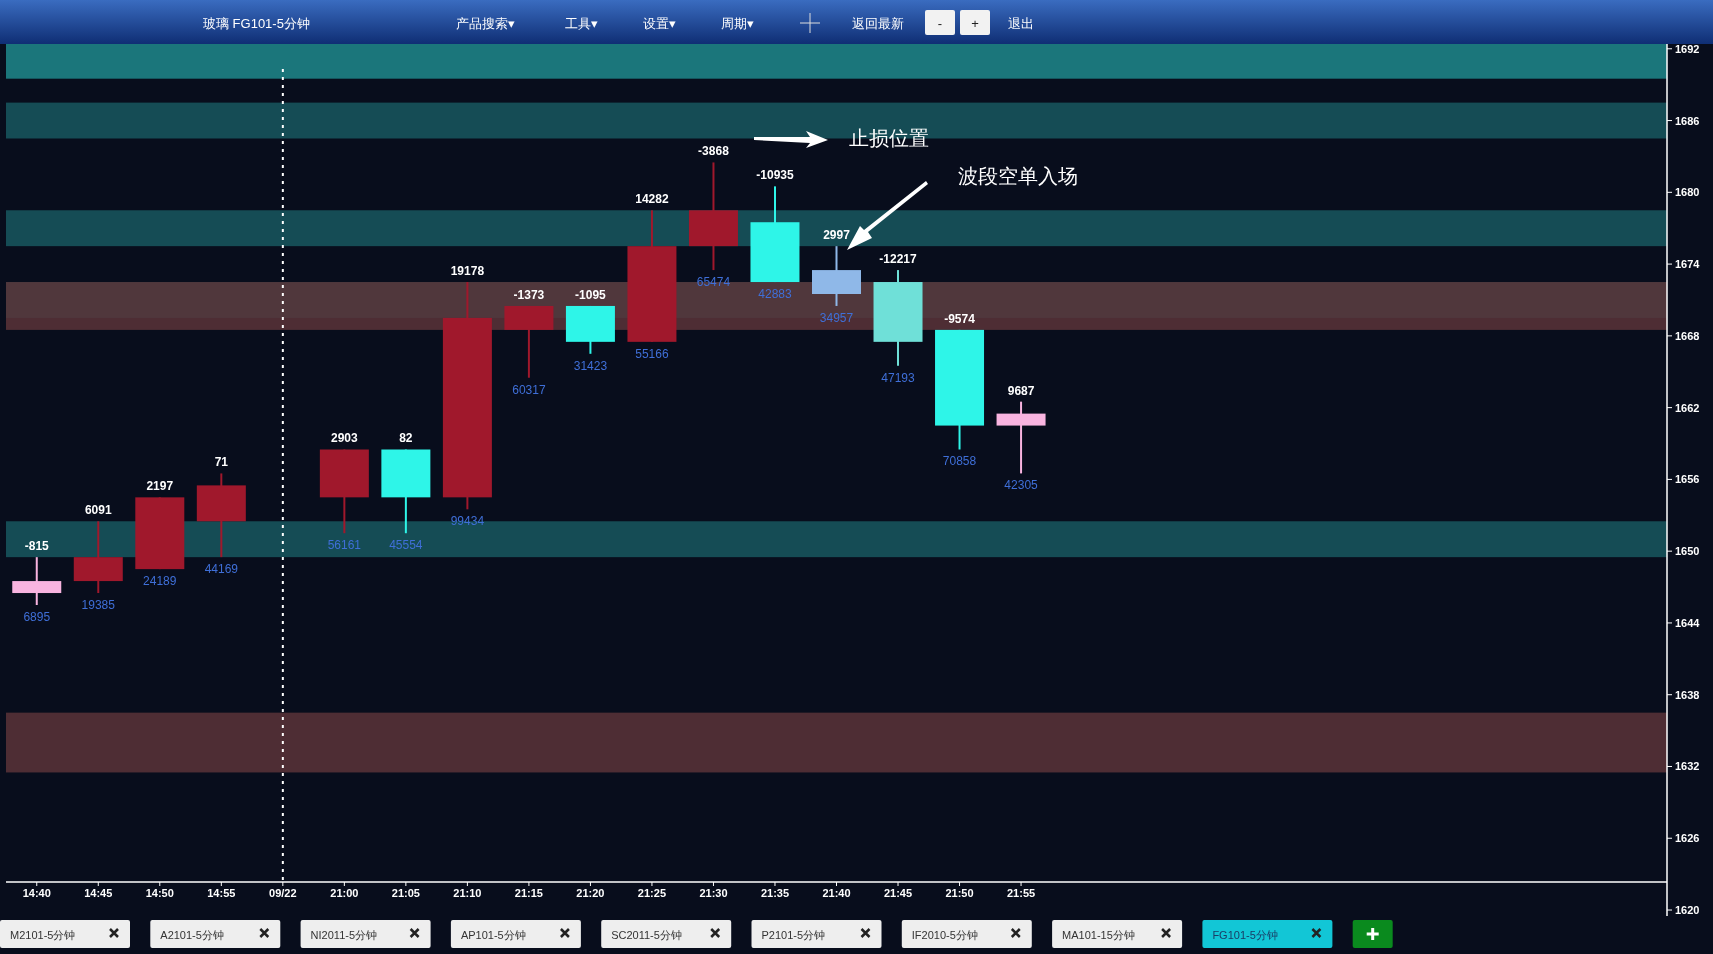  What do you see at coordinates (889, 138) in the screenshot?
I see `annotation: 止损位置` at bounding box center [889, 138].